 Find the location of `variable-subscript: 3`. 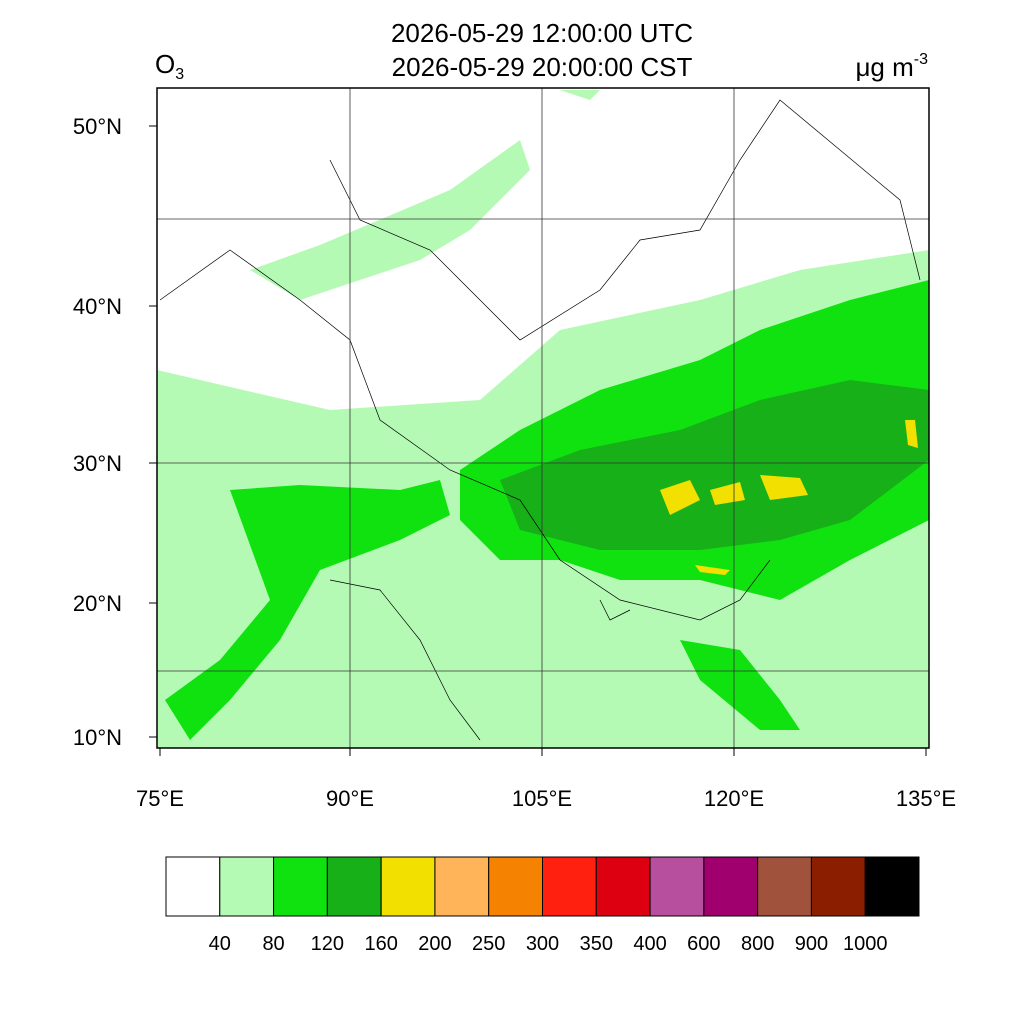

variable-subscript: 3 is located at coordinates (179, 74).